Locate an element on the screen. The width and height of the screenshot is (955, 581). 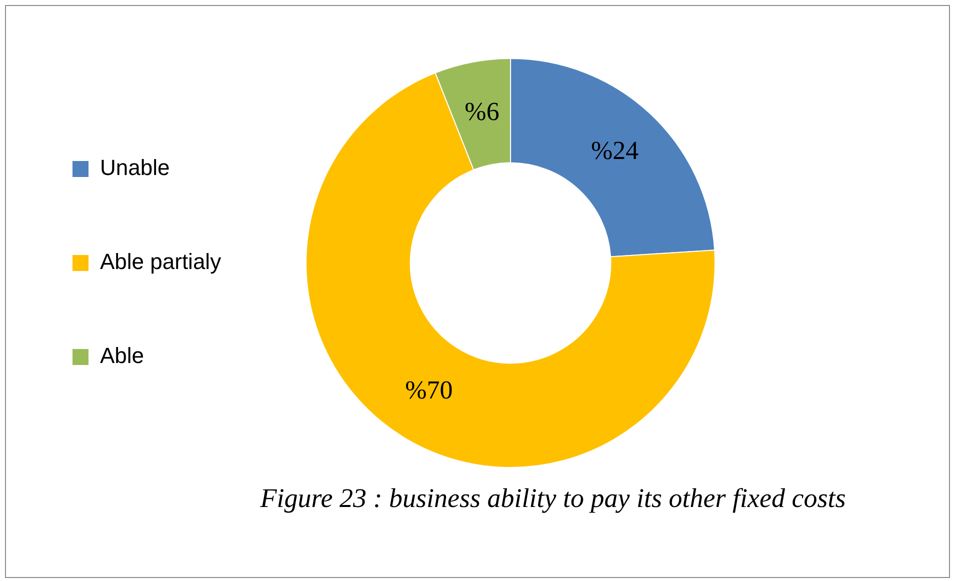
legend-label: Able is located at coordinates (122, 355).